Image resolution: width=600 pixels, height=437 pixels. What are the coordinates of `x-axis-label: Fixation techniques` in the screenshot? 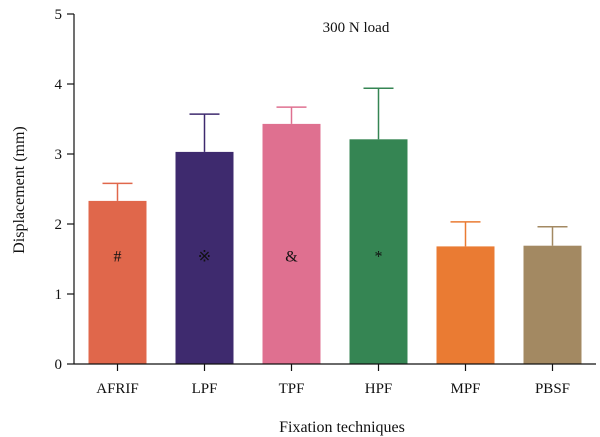 It's located at (342, 427).